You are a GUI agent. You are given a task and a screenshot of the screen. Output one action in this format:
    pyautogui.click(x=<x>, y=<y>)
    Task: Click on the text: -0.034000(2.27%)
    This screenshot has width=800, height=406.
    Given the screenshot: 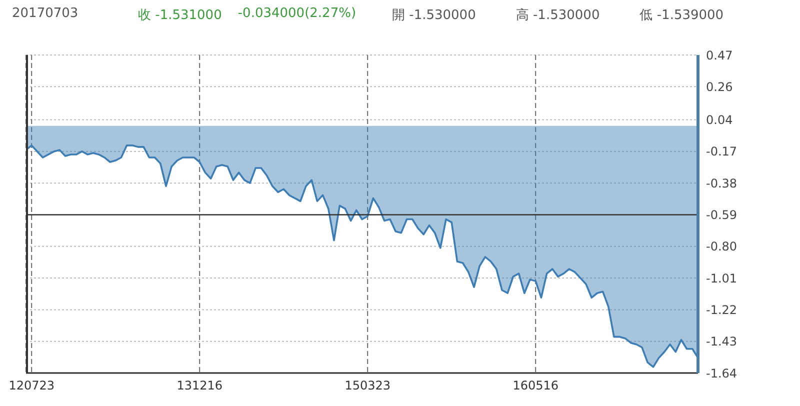 What is the action you would take?
    pyautogui.click(x=297, y=14)
    